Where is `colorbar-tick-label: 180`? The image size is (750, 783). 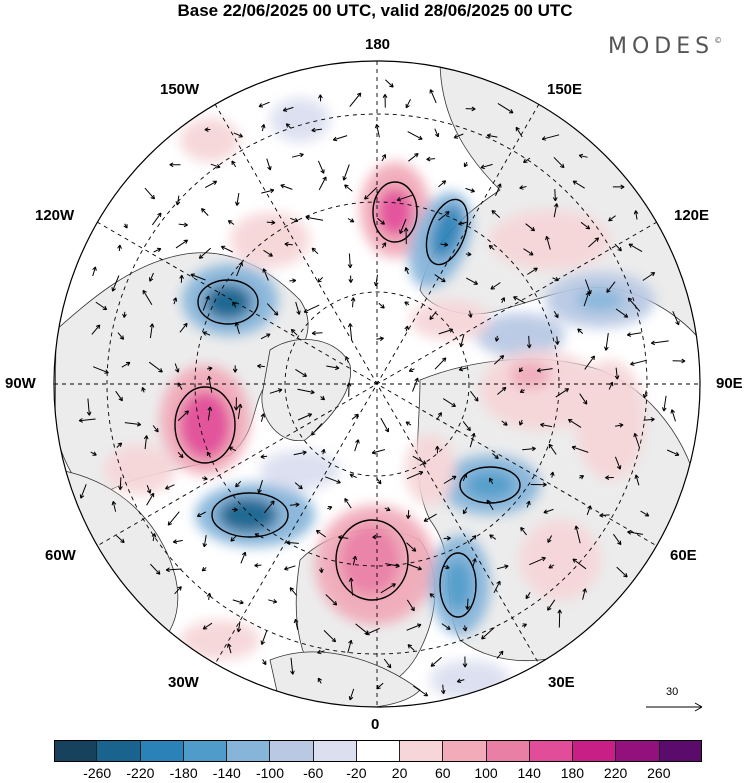
colorbar-tick-label: 180 is located at coordinates (572, 773).